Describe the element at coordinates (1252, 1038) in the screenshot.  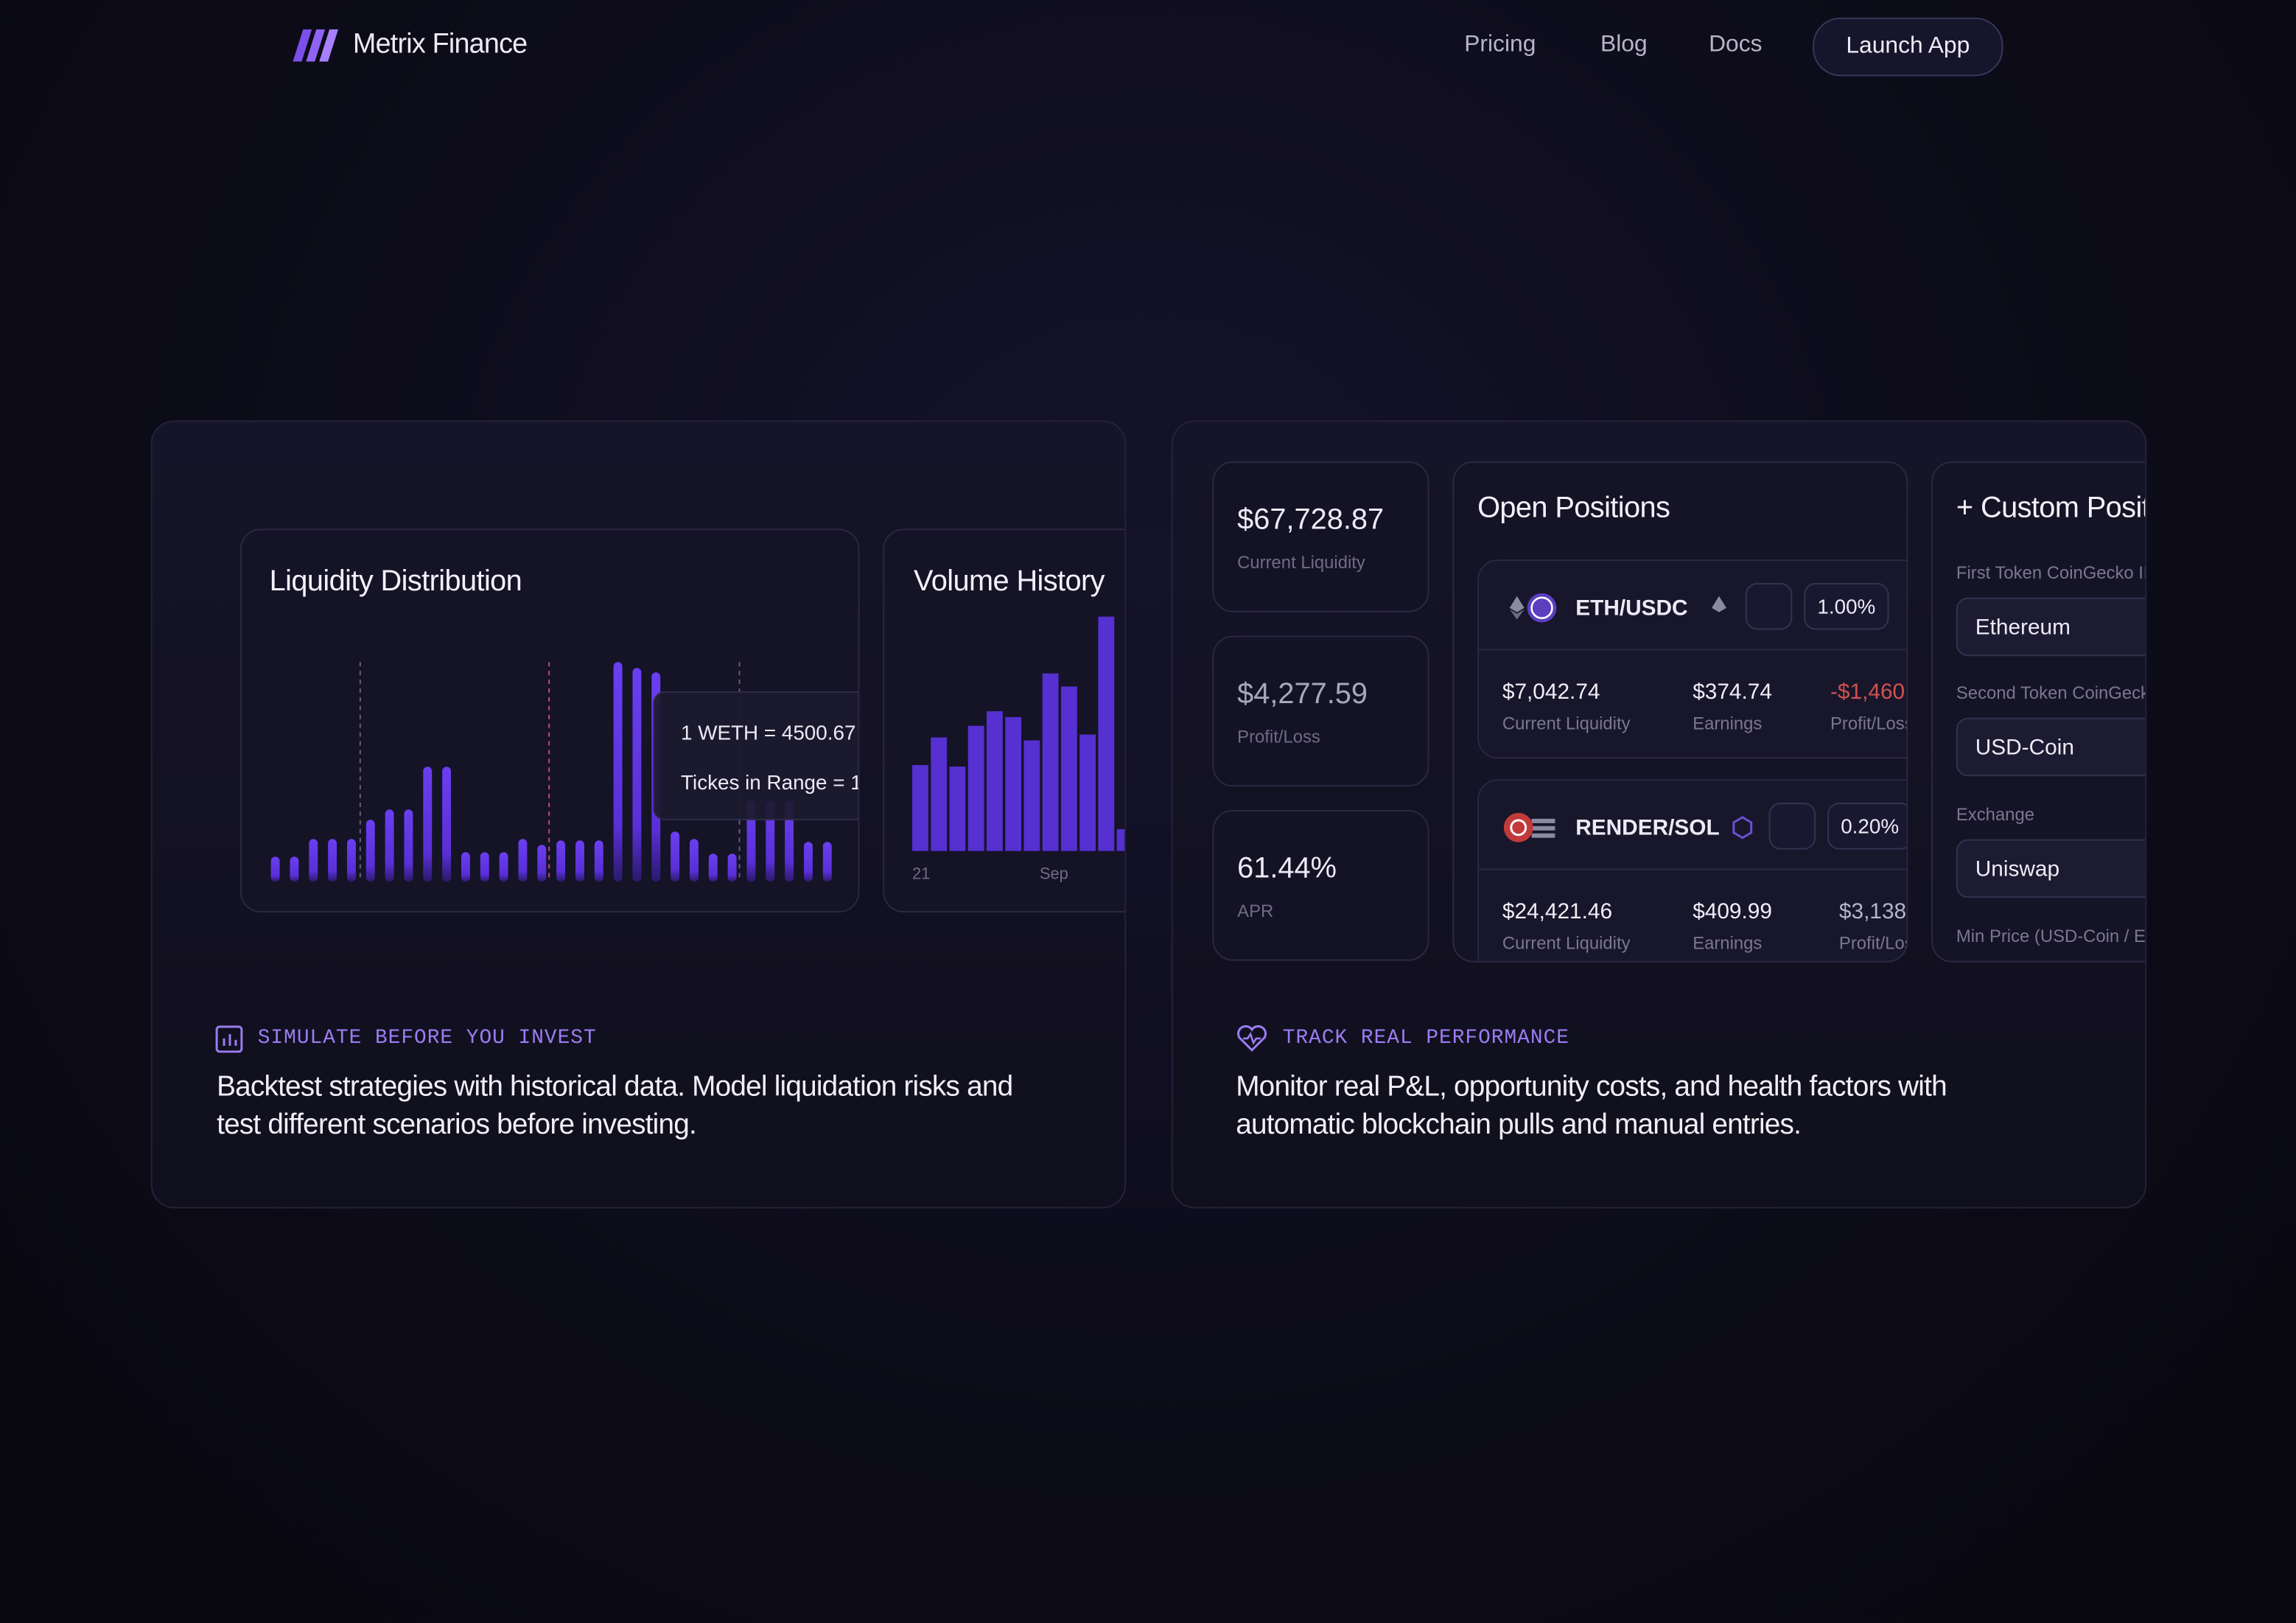
I see `heart-icon` at that location.